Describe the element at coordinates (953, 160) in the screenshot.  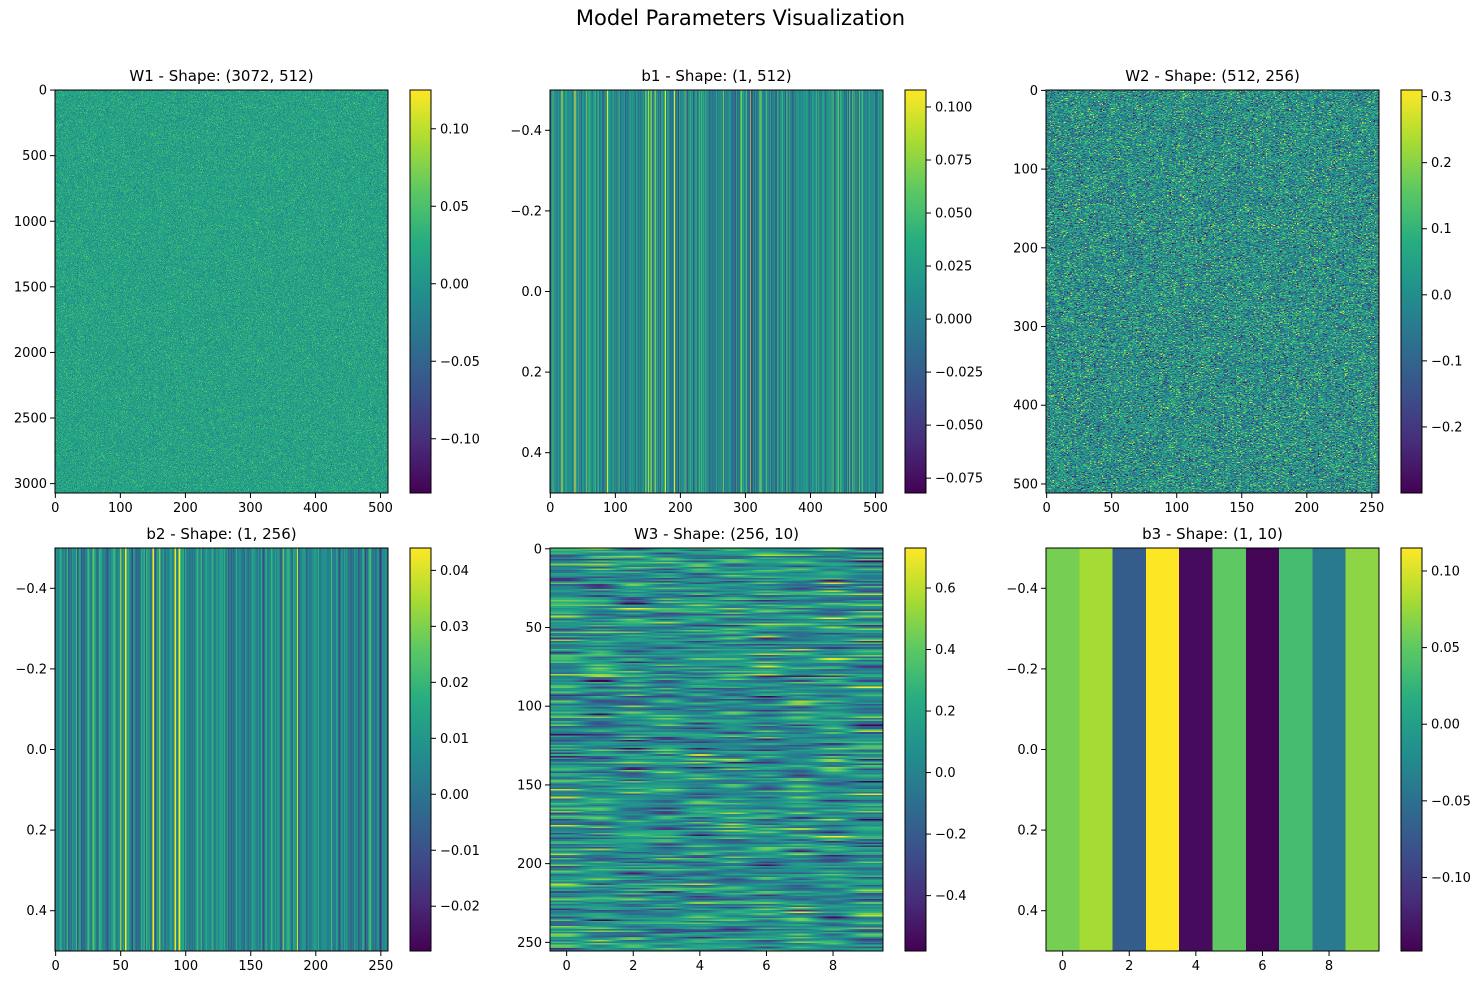
I see `colorbar-tick-label: 0.075` at that location.